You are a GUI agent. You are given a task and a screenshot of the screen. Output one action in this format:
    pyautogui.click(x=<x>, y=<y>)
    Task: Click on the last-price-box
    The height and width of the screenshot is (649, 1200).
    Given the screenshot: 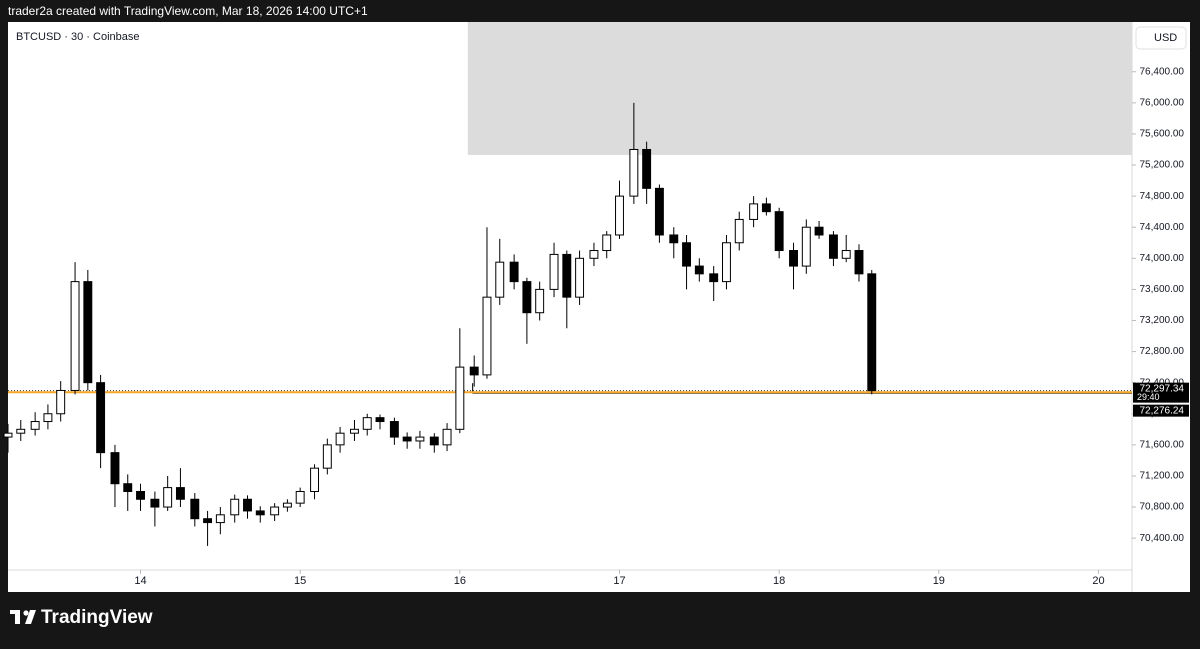 What is the action you would take?
    pyautogui.click(x=1161, y=392)
    